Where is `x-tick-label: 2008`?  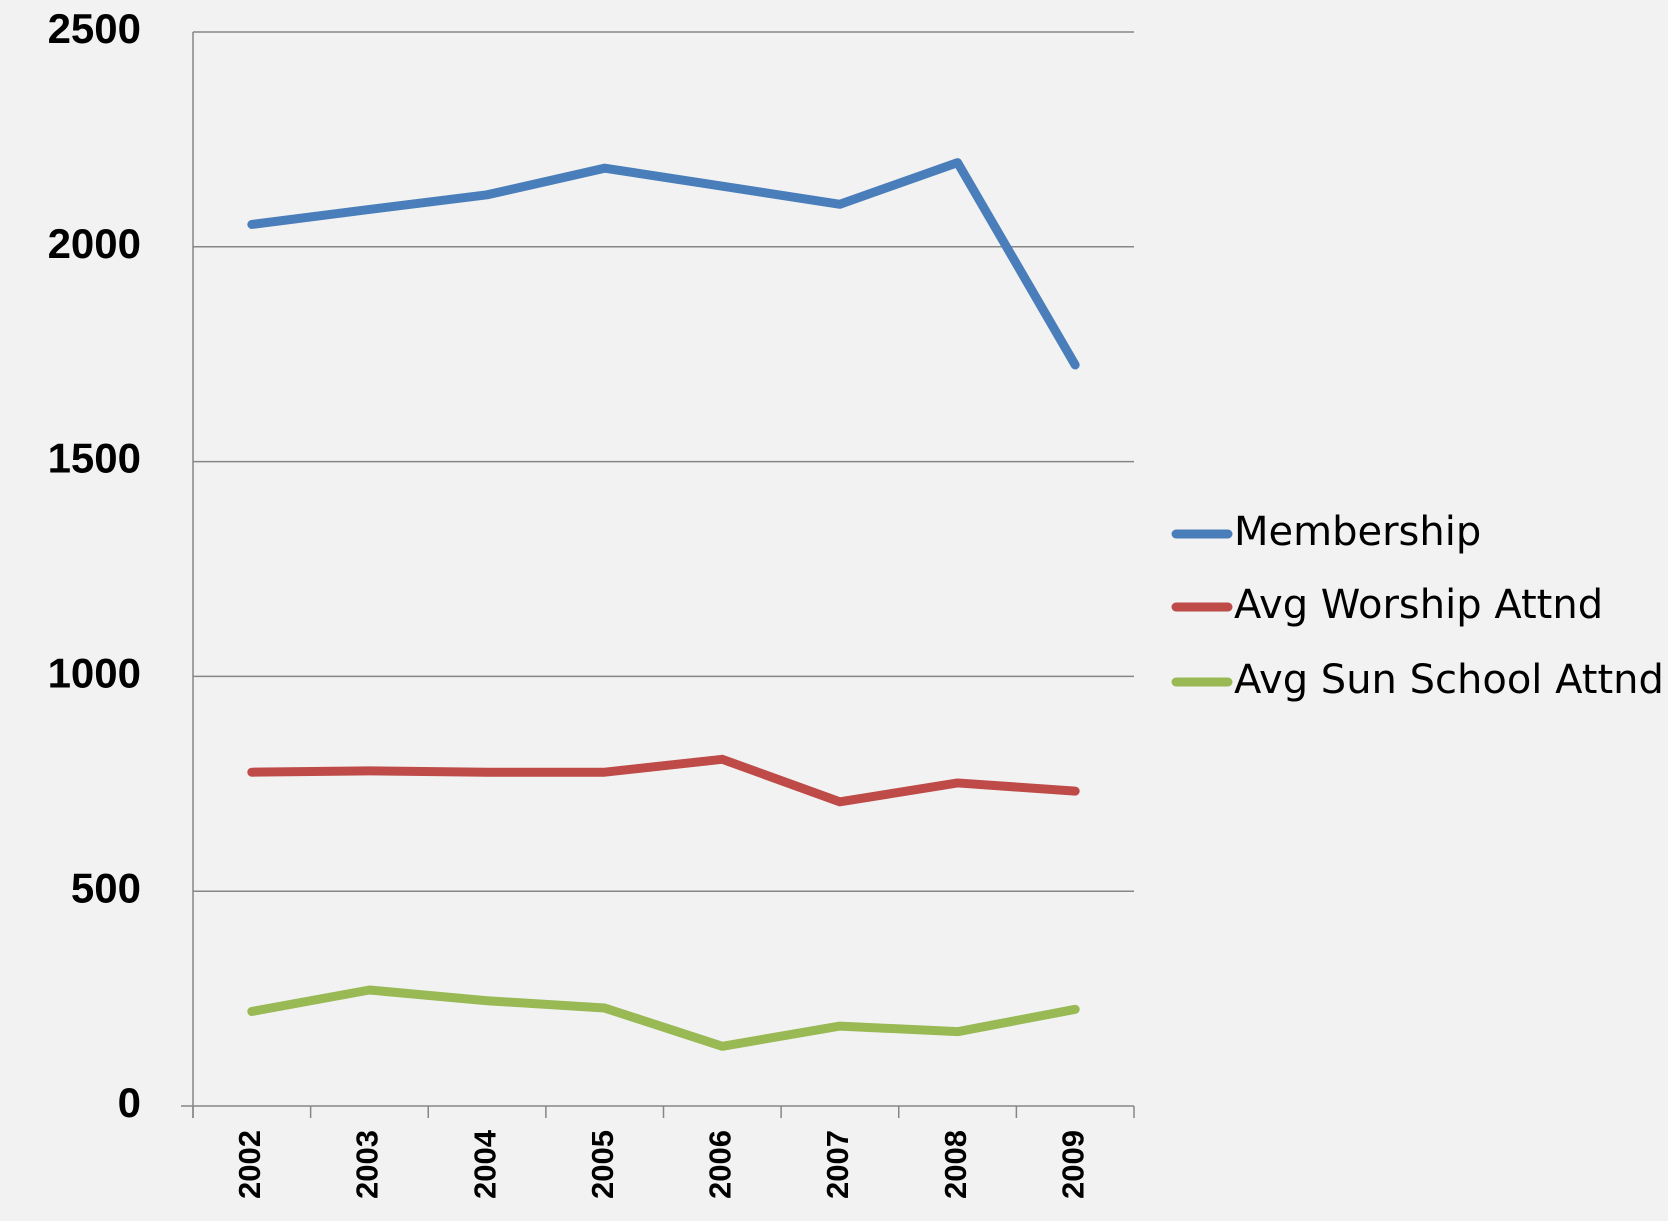 x-tick-label: 2008 is located at coordinates (955, 1164).